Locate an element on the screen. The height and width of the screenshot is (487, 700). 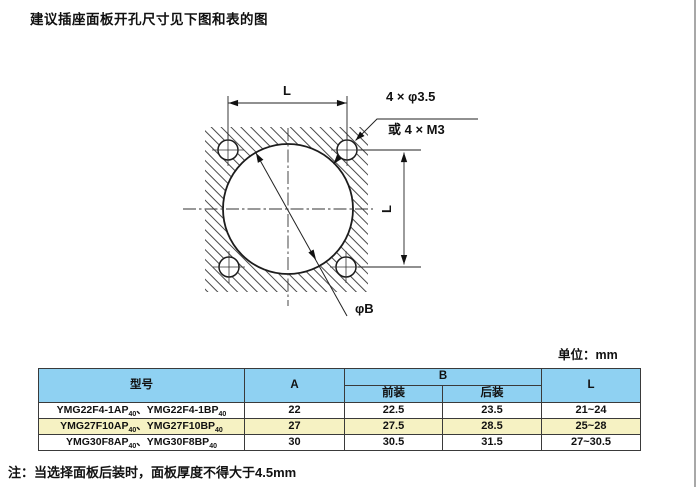
diameter-label: φB is located at coordinates (364, 308).